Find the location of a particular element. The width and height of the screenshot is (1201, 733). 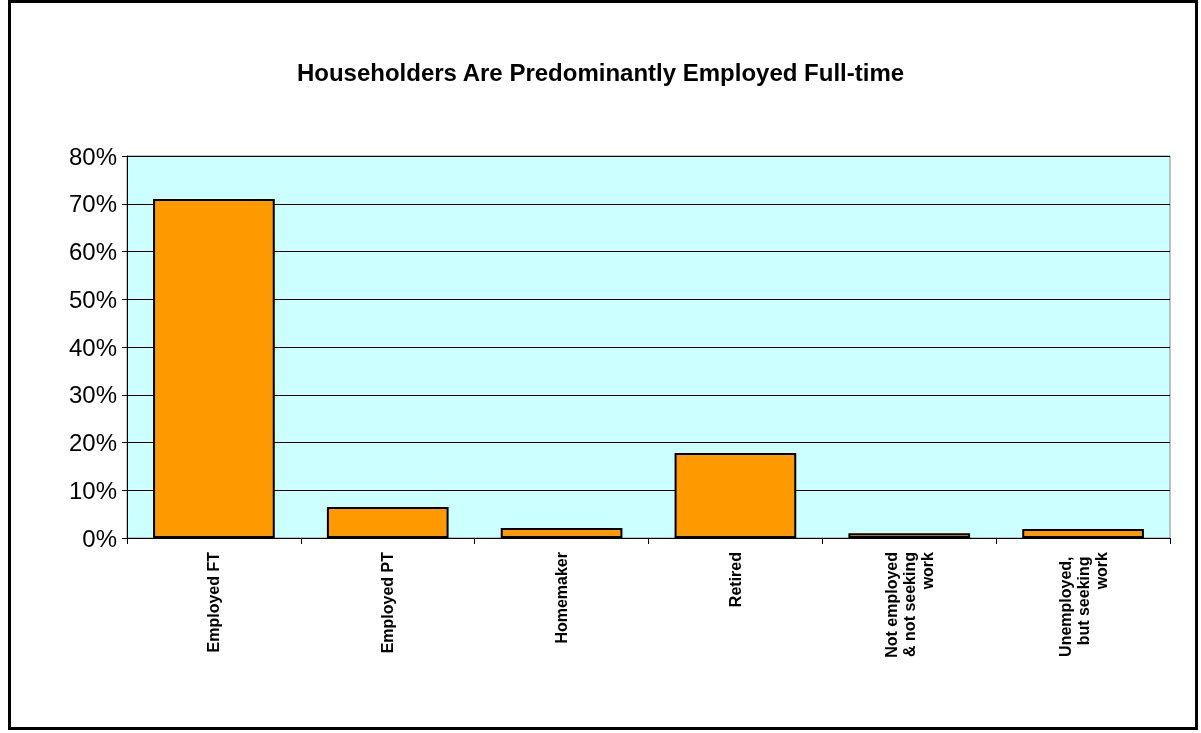

x-tick-label: Retired is located at coordinates (735, 580).